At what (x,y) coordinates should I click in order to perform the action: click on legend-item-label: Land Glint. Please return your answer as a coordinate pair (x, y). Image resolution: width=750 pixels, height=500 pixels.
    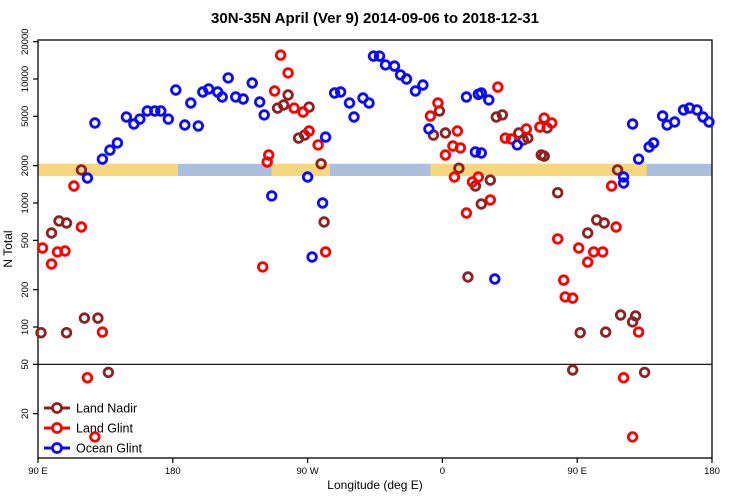
    Looking at the image, I should click on (105, 429).